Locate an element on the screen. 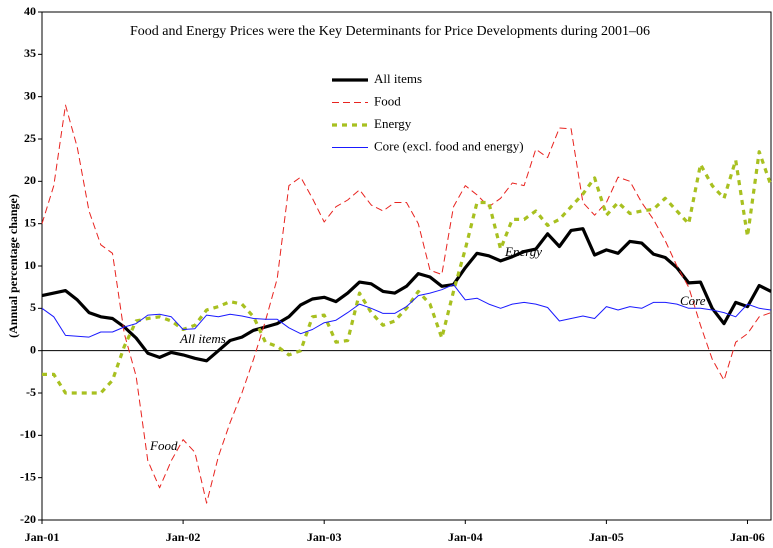 Image resolution: width=773 pixels, height=548 pixels. legend-label: Core (excl. food and energy) is located at coordinates (449, 145).